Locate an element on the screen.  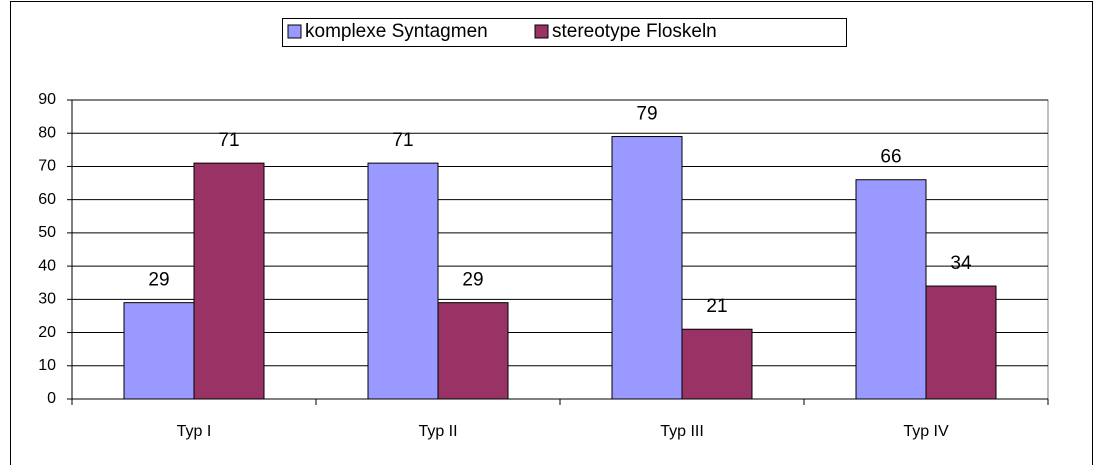
y-tick-label: 40 is located at coordinates (47, 265).